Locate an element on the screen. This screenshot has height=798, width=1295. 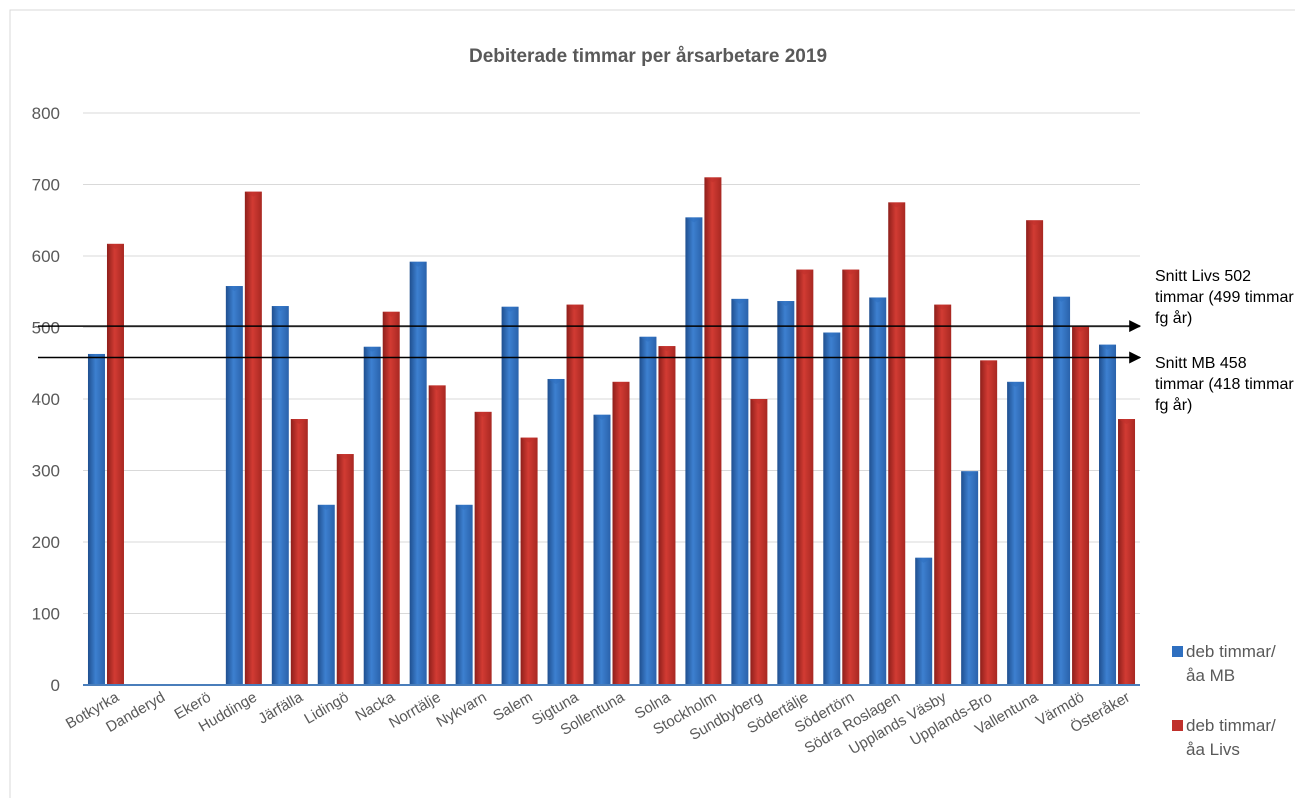
legend-item: deb timmar/åa MB is located at coordinates (1228, 664).